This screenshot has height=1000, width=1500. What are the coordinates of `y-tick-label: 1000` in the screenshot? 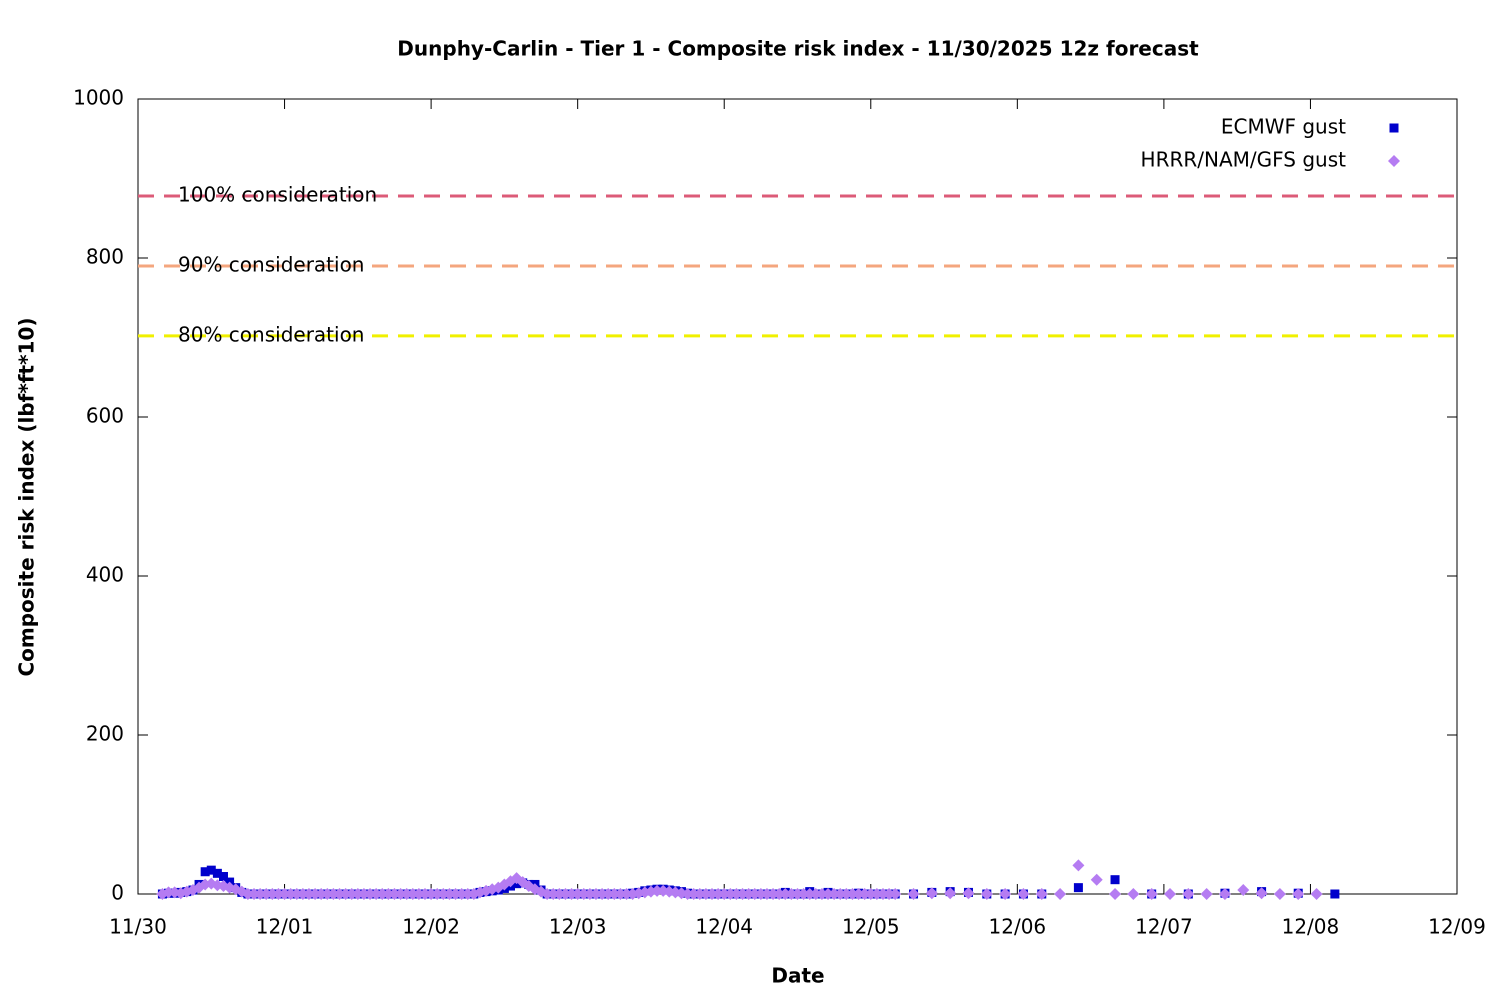 It's located at (98, 98).